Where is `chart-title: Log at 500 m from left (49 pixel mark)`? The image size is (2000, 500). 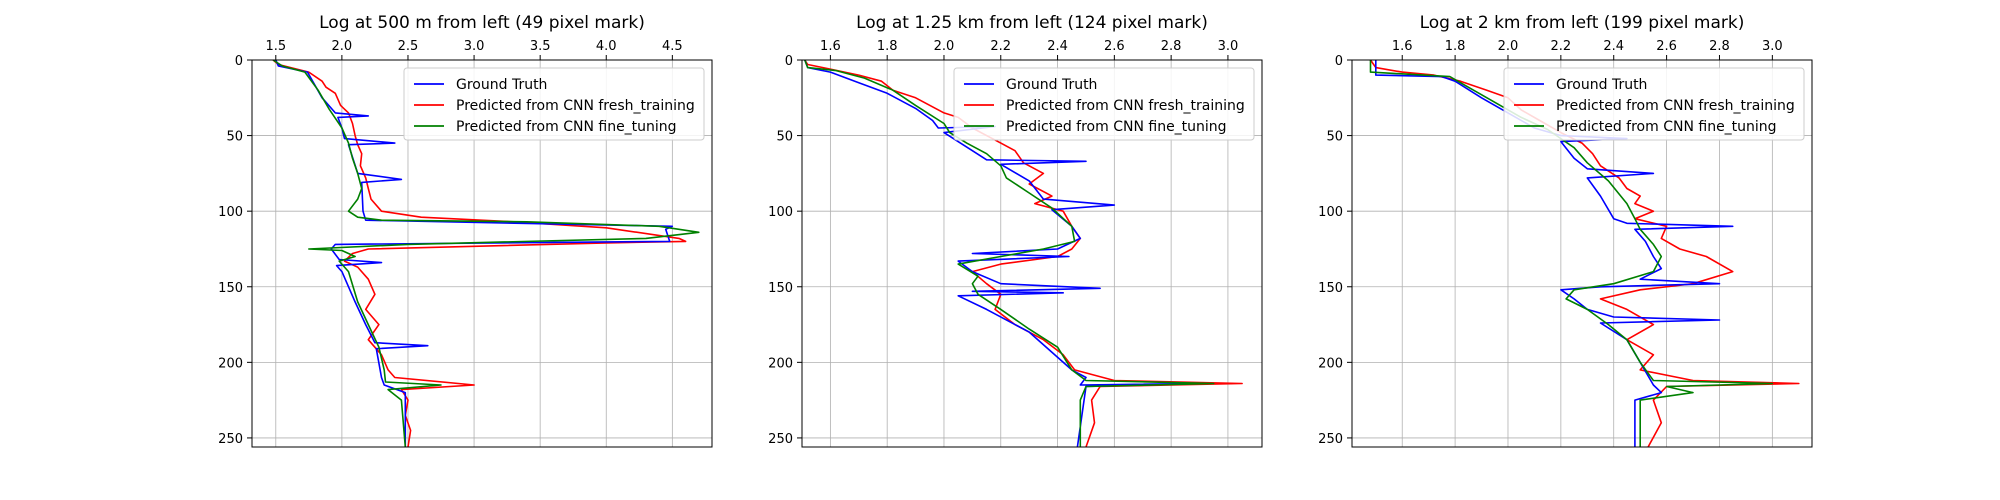 chart-title: Log at 500 m from left (49 pixel mark) is located at coordinates (482, 23).